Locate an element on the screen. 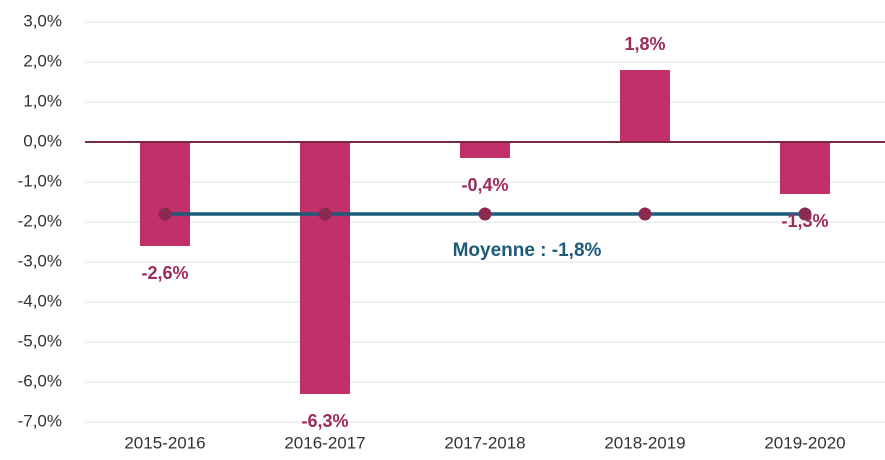  y-tick-label: -6,0% is located at coordinates (40, 380).